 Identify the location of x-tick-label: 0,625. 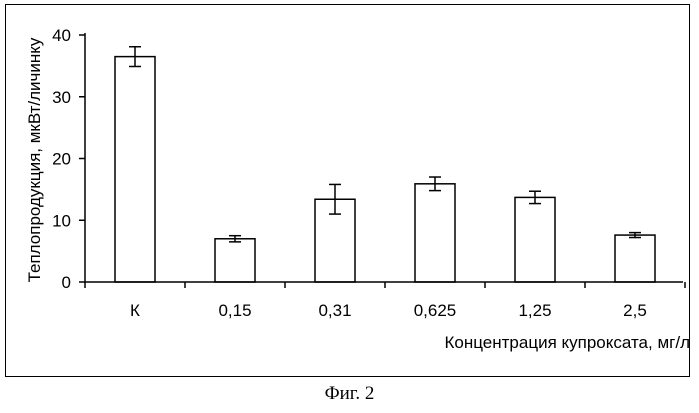
(435, 310).